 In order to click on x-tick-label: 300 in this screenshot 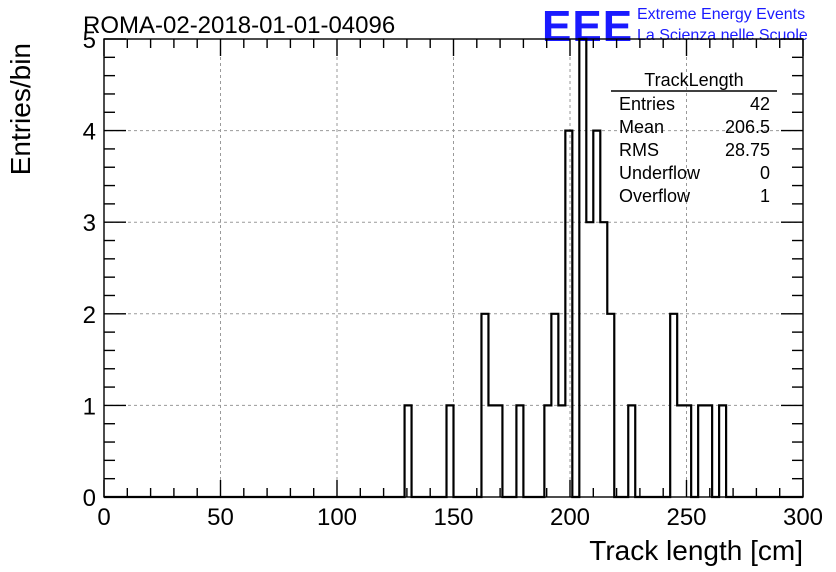, I will do `click(803, 517)`.